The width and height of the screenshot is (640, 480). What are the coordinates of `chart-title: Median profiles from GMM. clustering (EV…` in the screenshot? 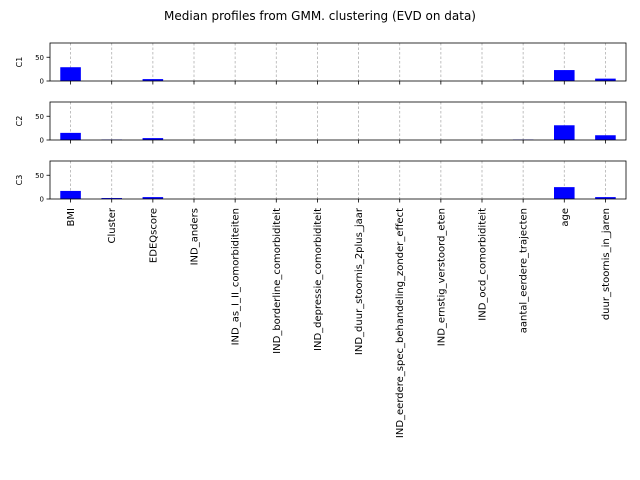 It's located at (320, 16).